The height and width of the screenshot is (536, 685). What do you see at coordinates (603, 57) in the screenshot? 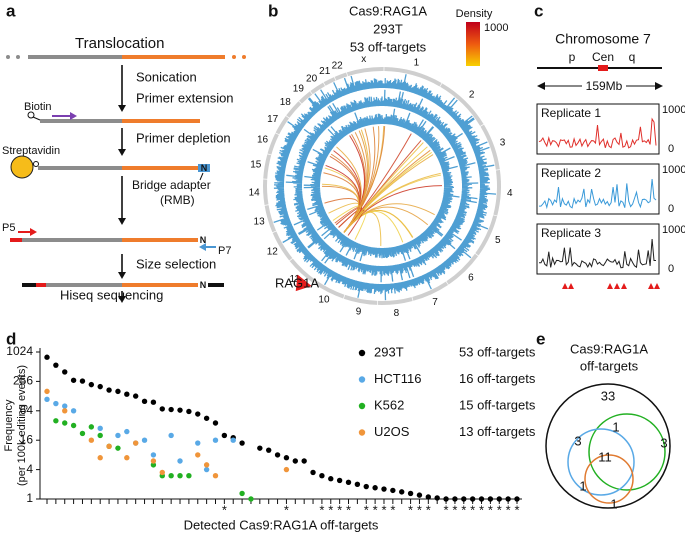
I see `centromere-label: Cen` at bounding box center [603, 57].